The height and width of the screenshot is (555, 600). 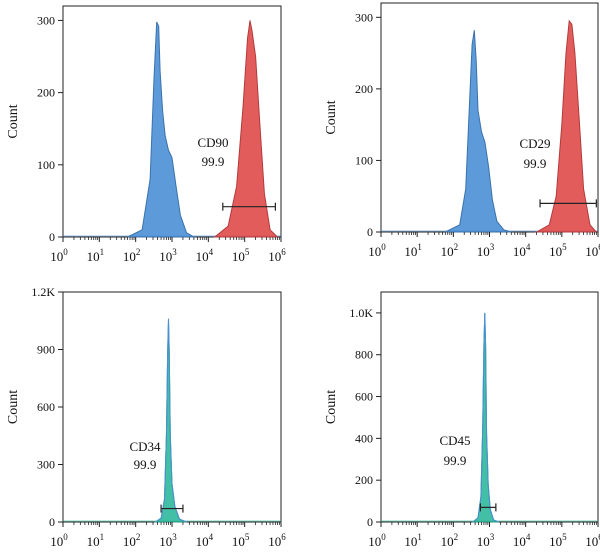 I want to click on gate-marker-label: CD29, so click(x=534, y=143).